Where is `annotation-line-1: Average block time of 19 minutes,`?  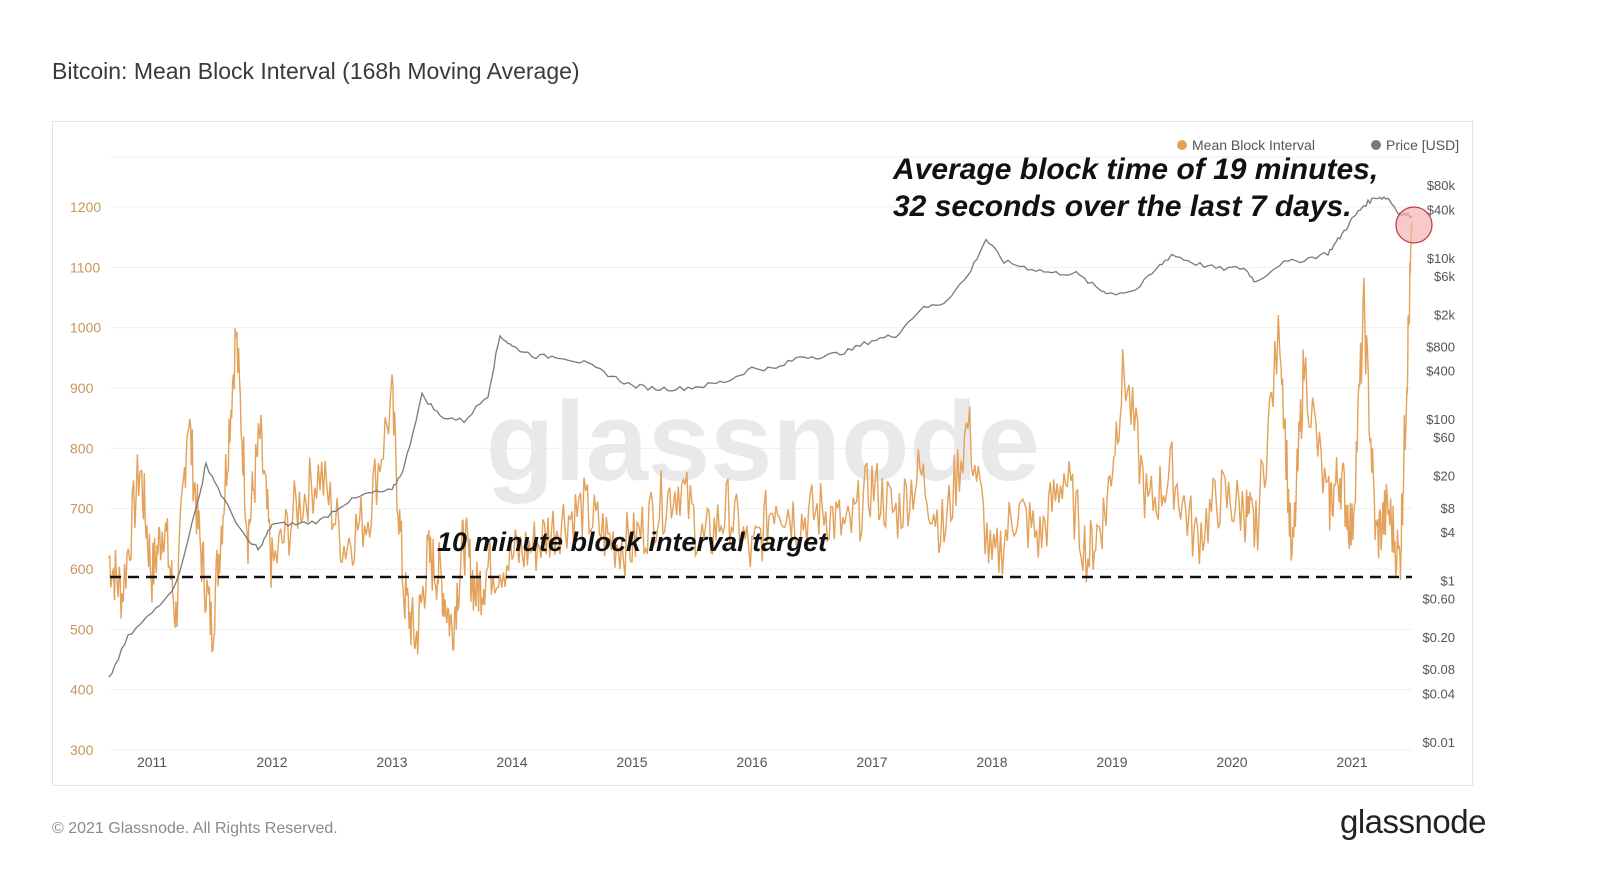
annotation-line-1: Average block time of 19 minutes, is located at coordinates (1135, 169).